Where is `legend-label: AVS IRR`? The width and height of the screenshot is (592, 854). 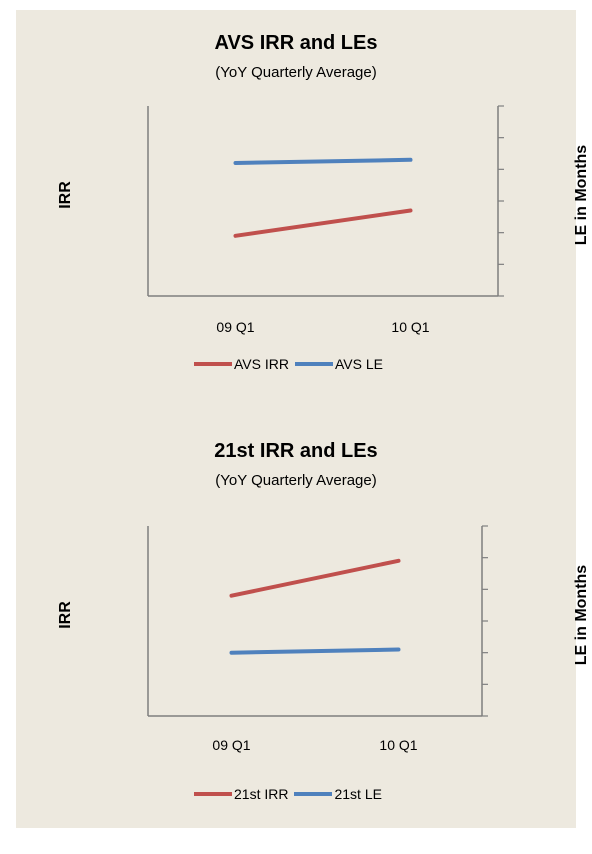 legend-label: AVS IRR is located at coordinates (261, 364).